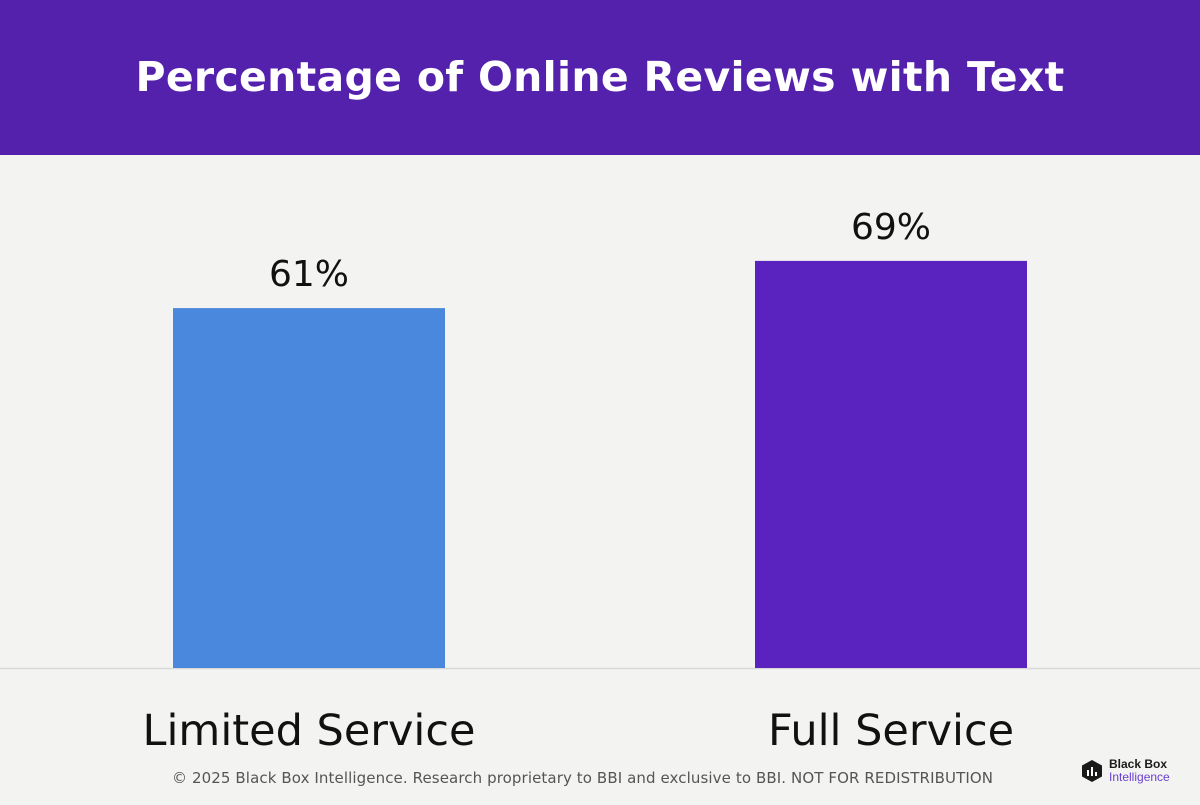 The image size is (1200, 805). What do you see at coordinates (1138, 764) in the screenshot?
I see `logo-name-line1: Black Box` at bounding box center [1138, 764].